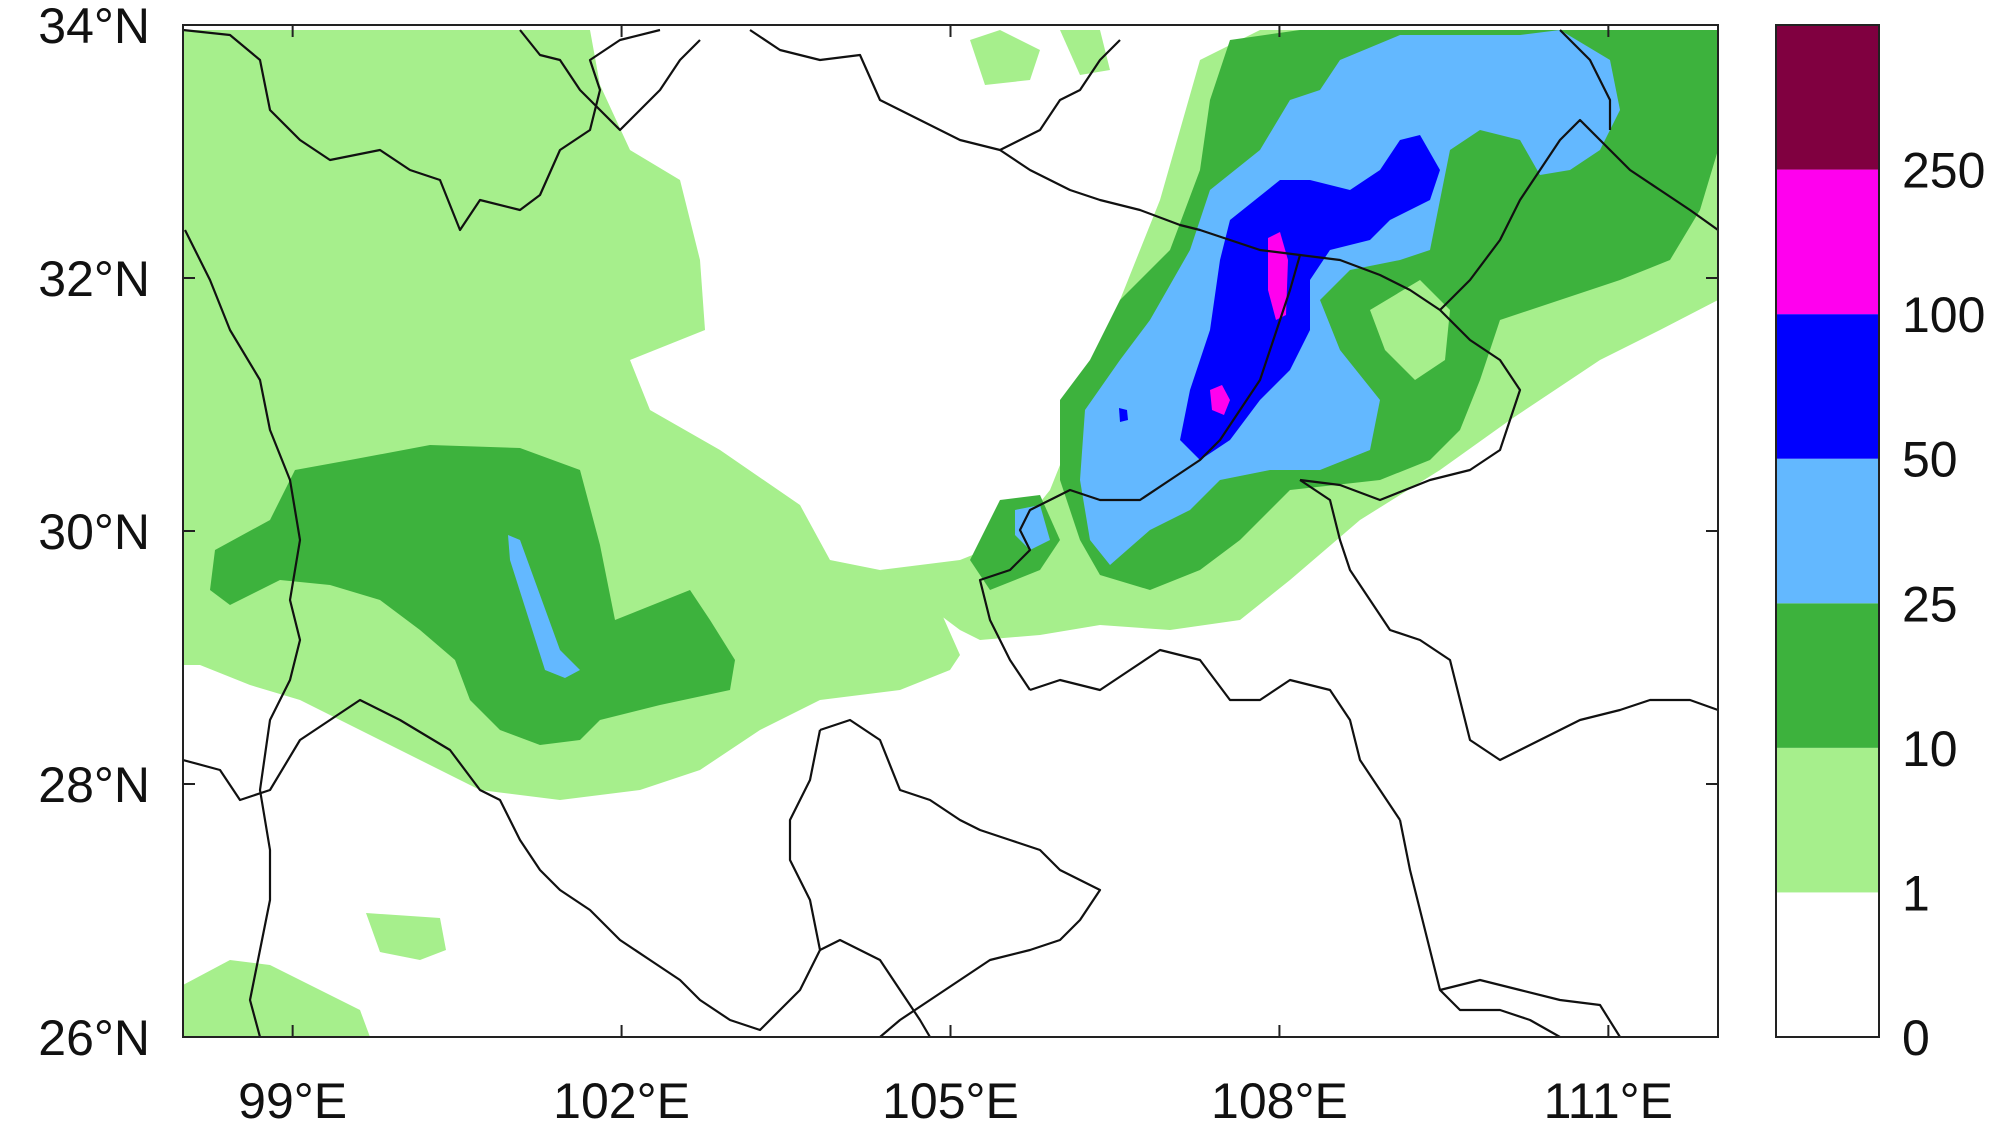 This screenshot has width=2000, height=1126. Describe the element at coordinates (1943, 171) in the screenshot. I see `colorbar-label: 250` at that location.